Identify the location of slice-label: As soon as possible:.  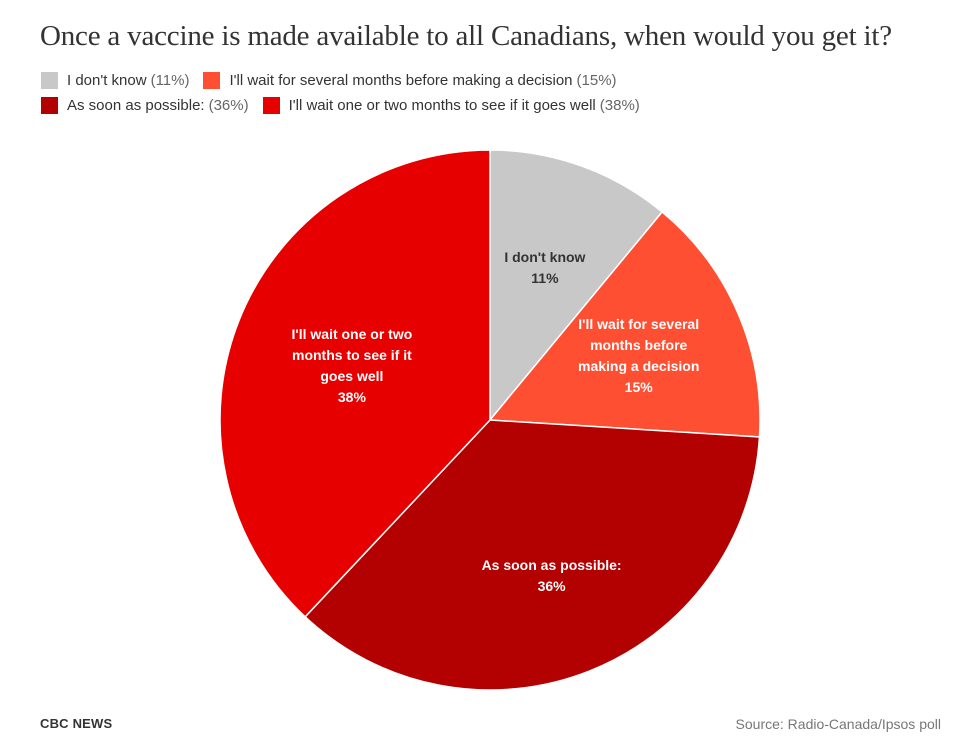
(552, 565).